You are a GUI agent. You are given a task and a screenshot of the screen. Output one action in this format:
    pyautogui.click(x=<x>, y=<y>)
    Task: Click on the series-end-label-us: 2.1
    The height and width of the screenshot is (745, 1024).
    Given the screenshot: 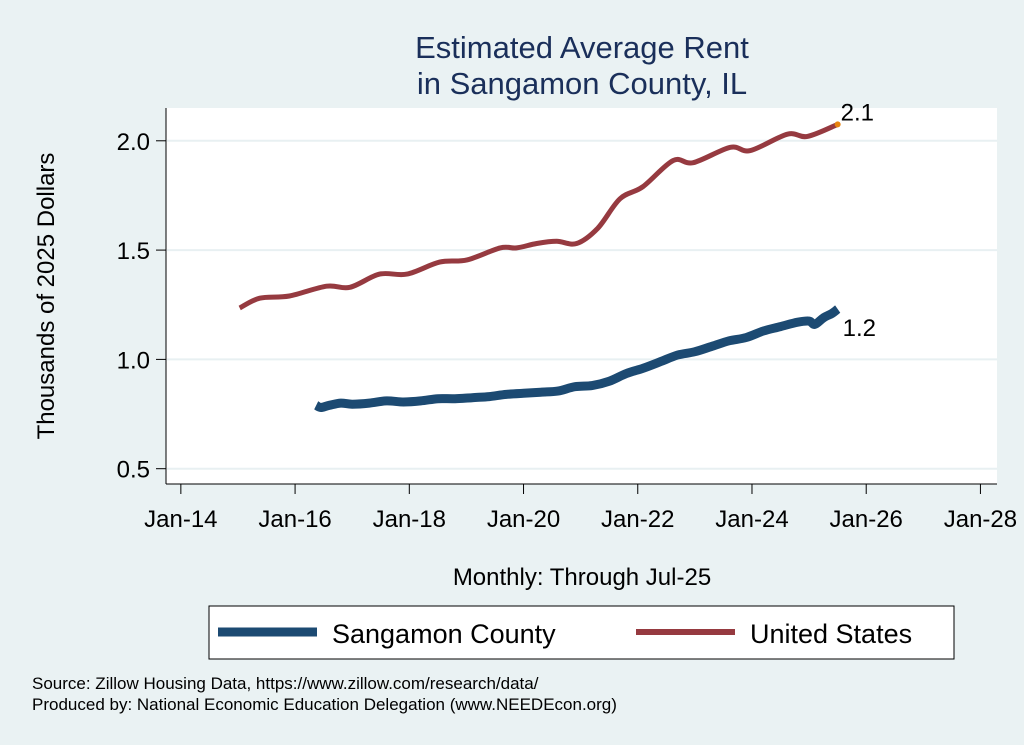 What is the action you would take?
    pyautogui.click(x=857, y=112)
    